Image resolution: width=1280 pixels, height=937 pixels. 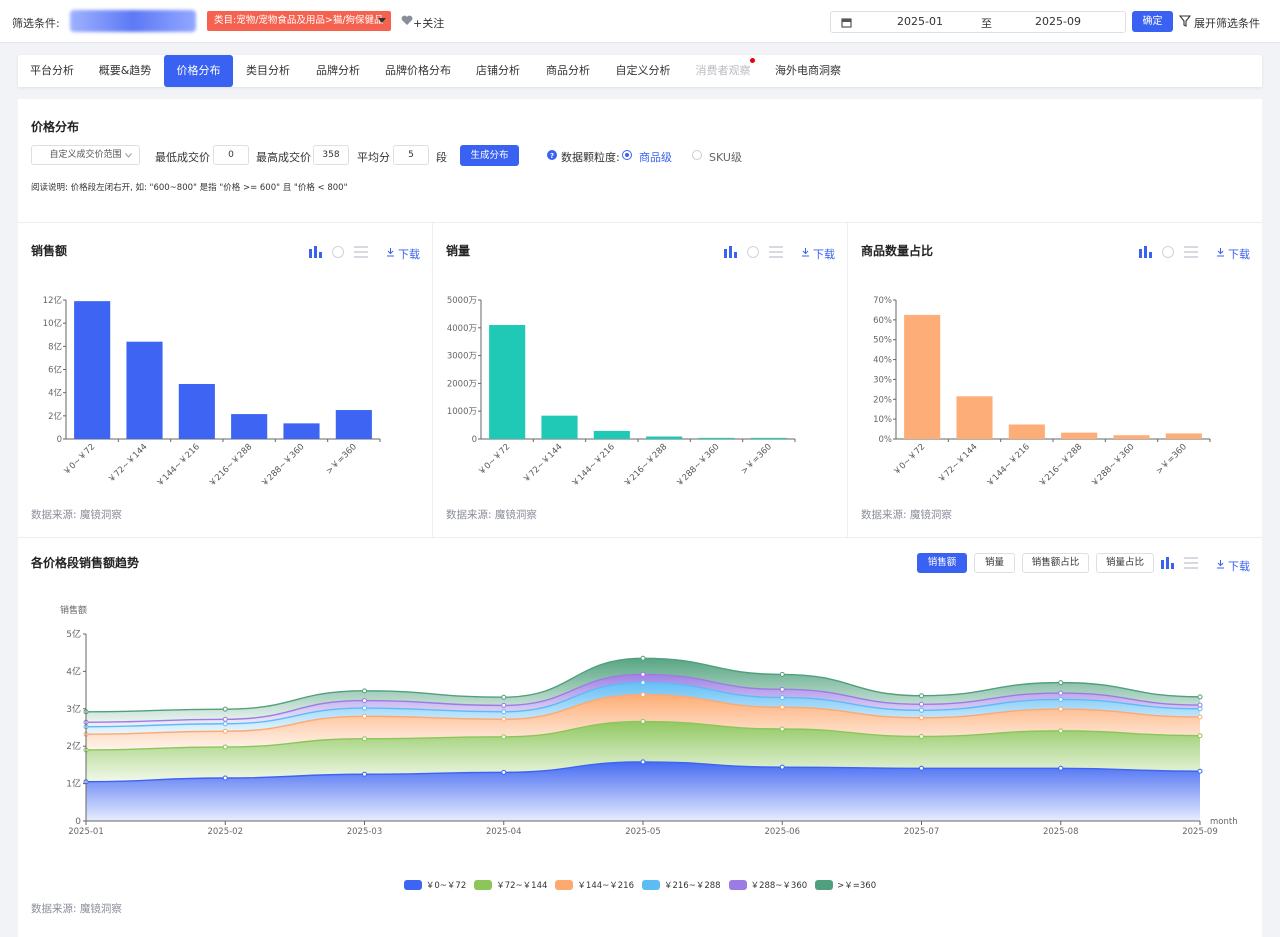 I want to click on product-level-label: 商品级, so click(x=655, y=157).